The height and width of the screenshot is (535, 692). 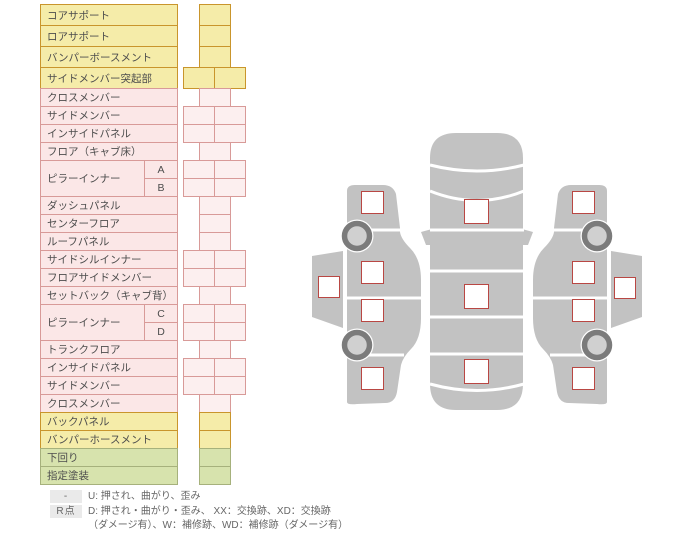 I want to click on table-row: サイドメンバー, so click(x=109, y=115).